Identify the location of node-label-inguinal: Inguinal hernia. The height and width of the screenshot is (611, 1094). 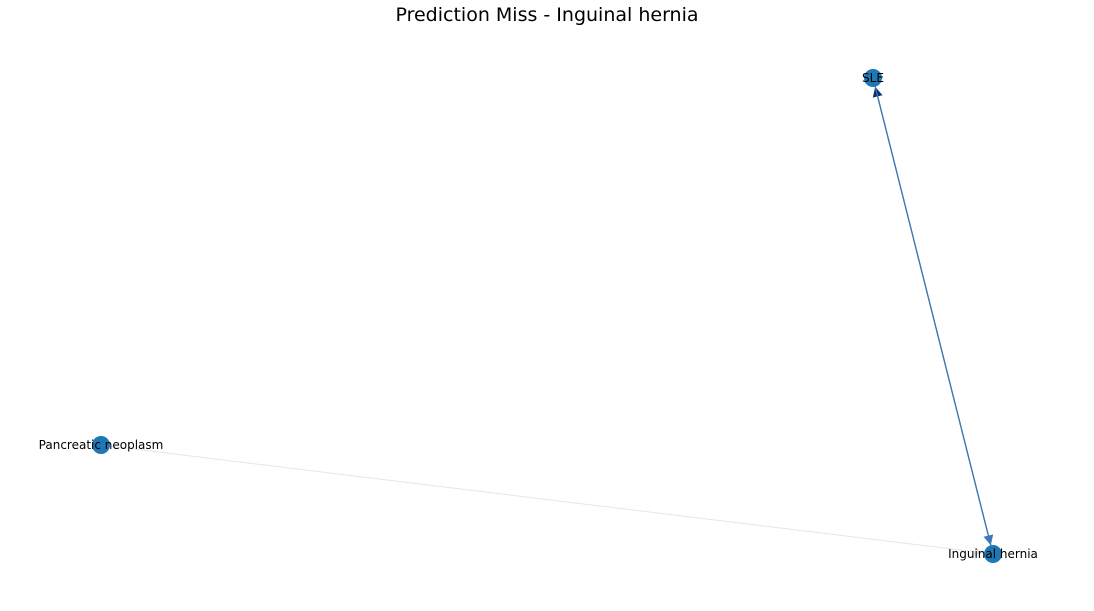
(993, 554).